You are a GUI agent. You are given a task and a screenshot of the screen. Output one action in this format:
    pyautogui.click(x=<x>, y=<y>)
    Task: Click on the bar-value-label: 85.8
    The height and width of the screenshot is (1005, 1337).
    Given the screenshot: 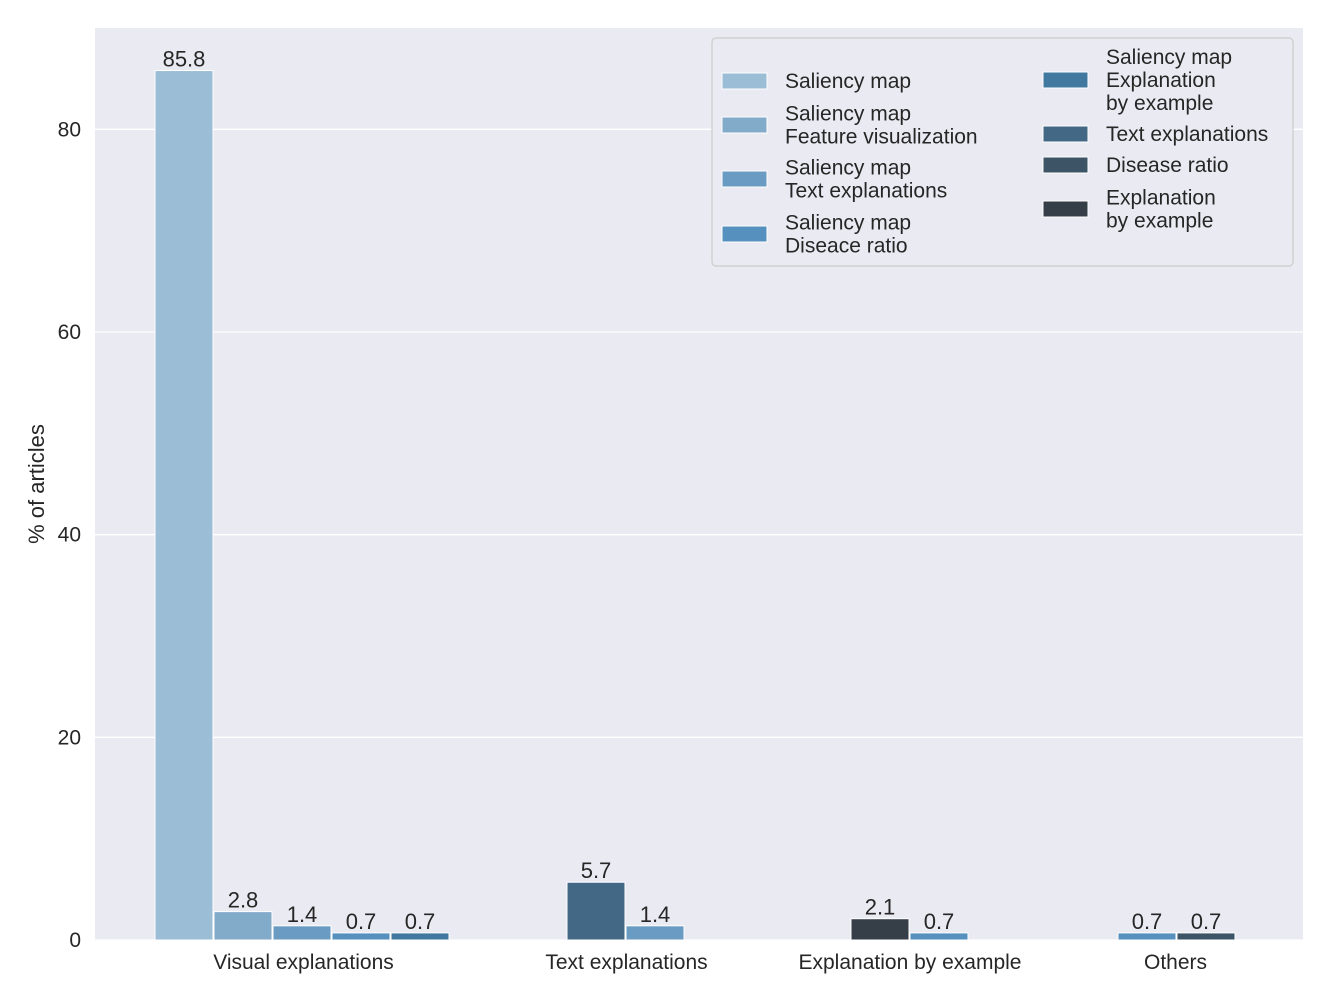 What is the action you would take?
    pyautogui.click(x=184, y=59)
    